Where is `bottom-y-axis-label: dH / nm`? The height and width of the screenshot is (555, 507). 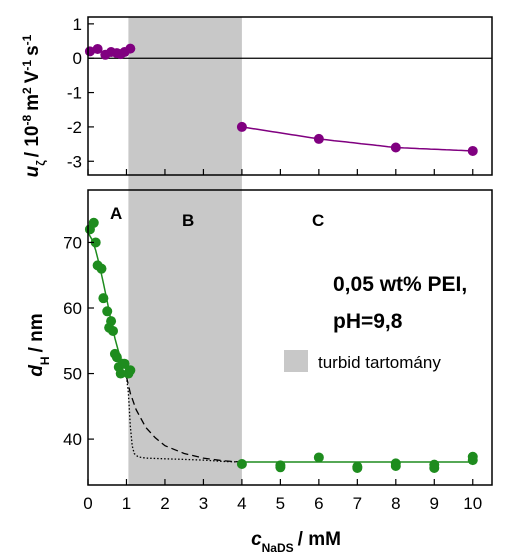
bottom-y-axis-label: dH / nm is located at coordinates (39, 344).